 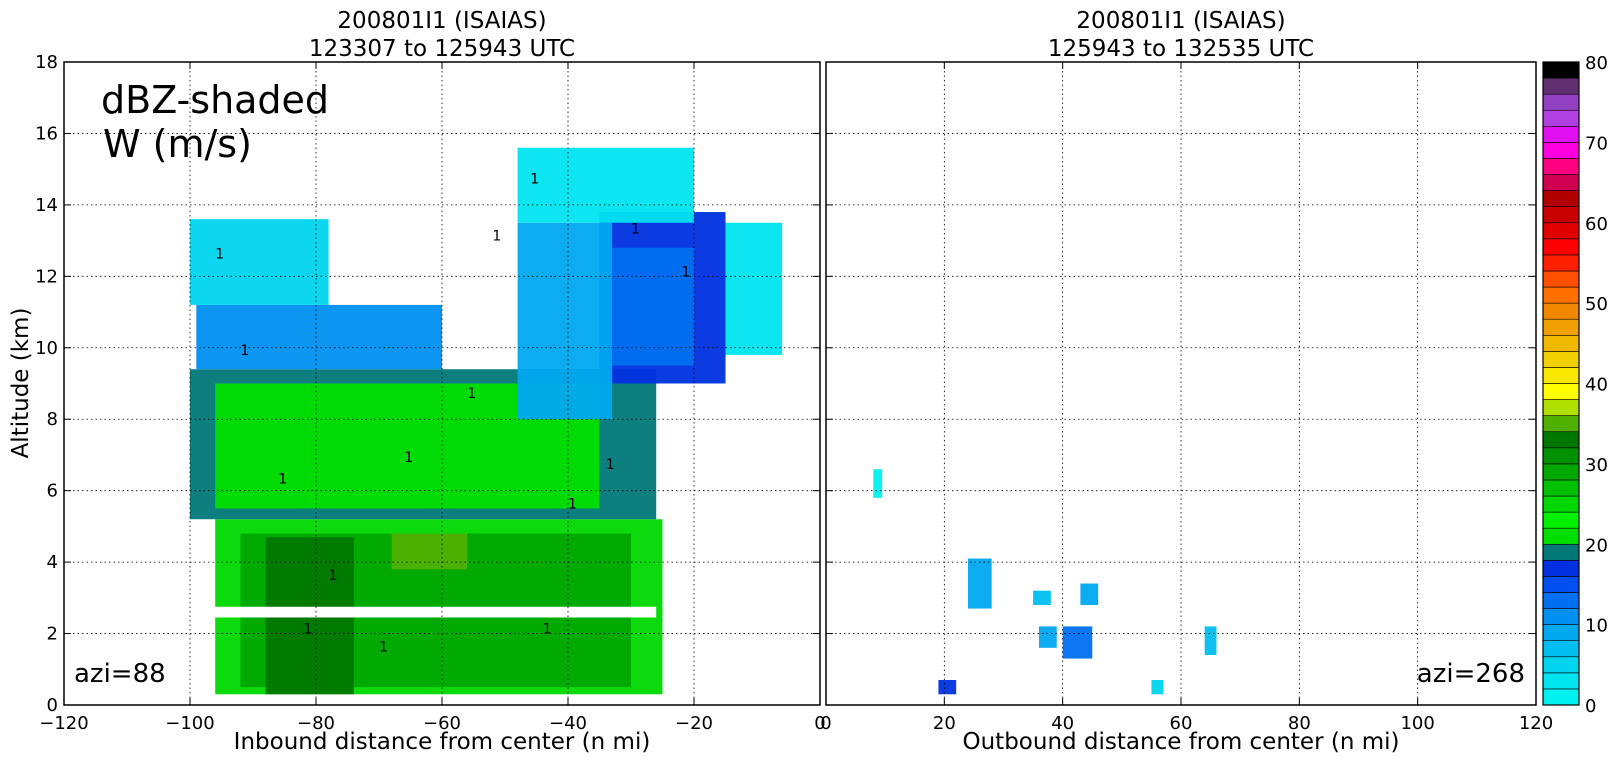 I want to click on colorbar-frame, so click(x=1561, y=383).